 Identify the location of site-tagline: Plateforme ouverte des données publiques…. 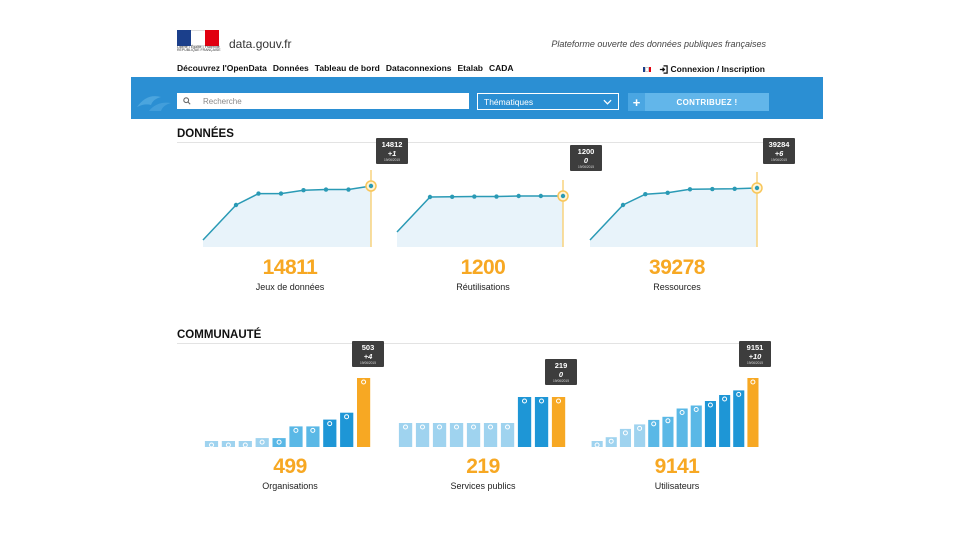
(658, 44).